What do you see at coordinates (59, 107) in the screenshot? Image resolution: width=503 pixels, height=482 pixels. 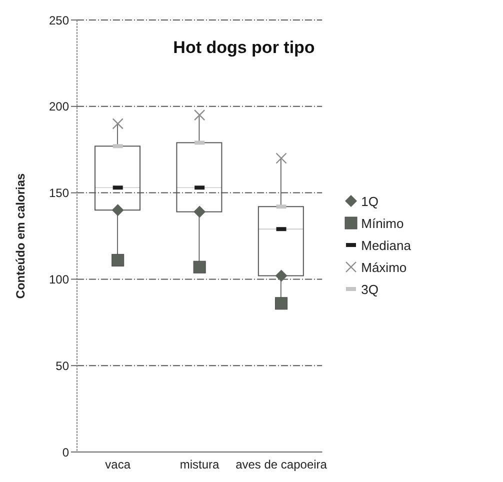 I see `y-tick-label: 200` at bounding box center [59, 107].